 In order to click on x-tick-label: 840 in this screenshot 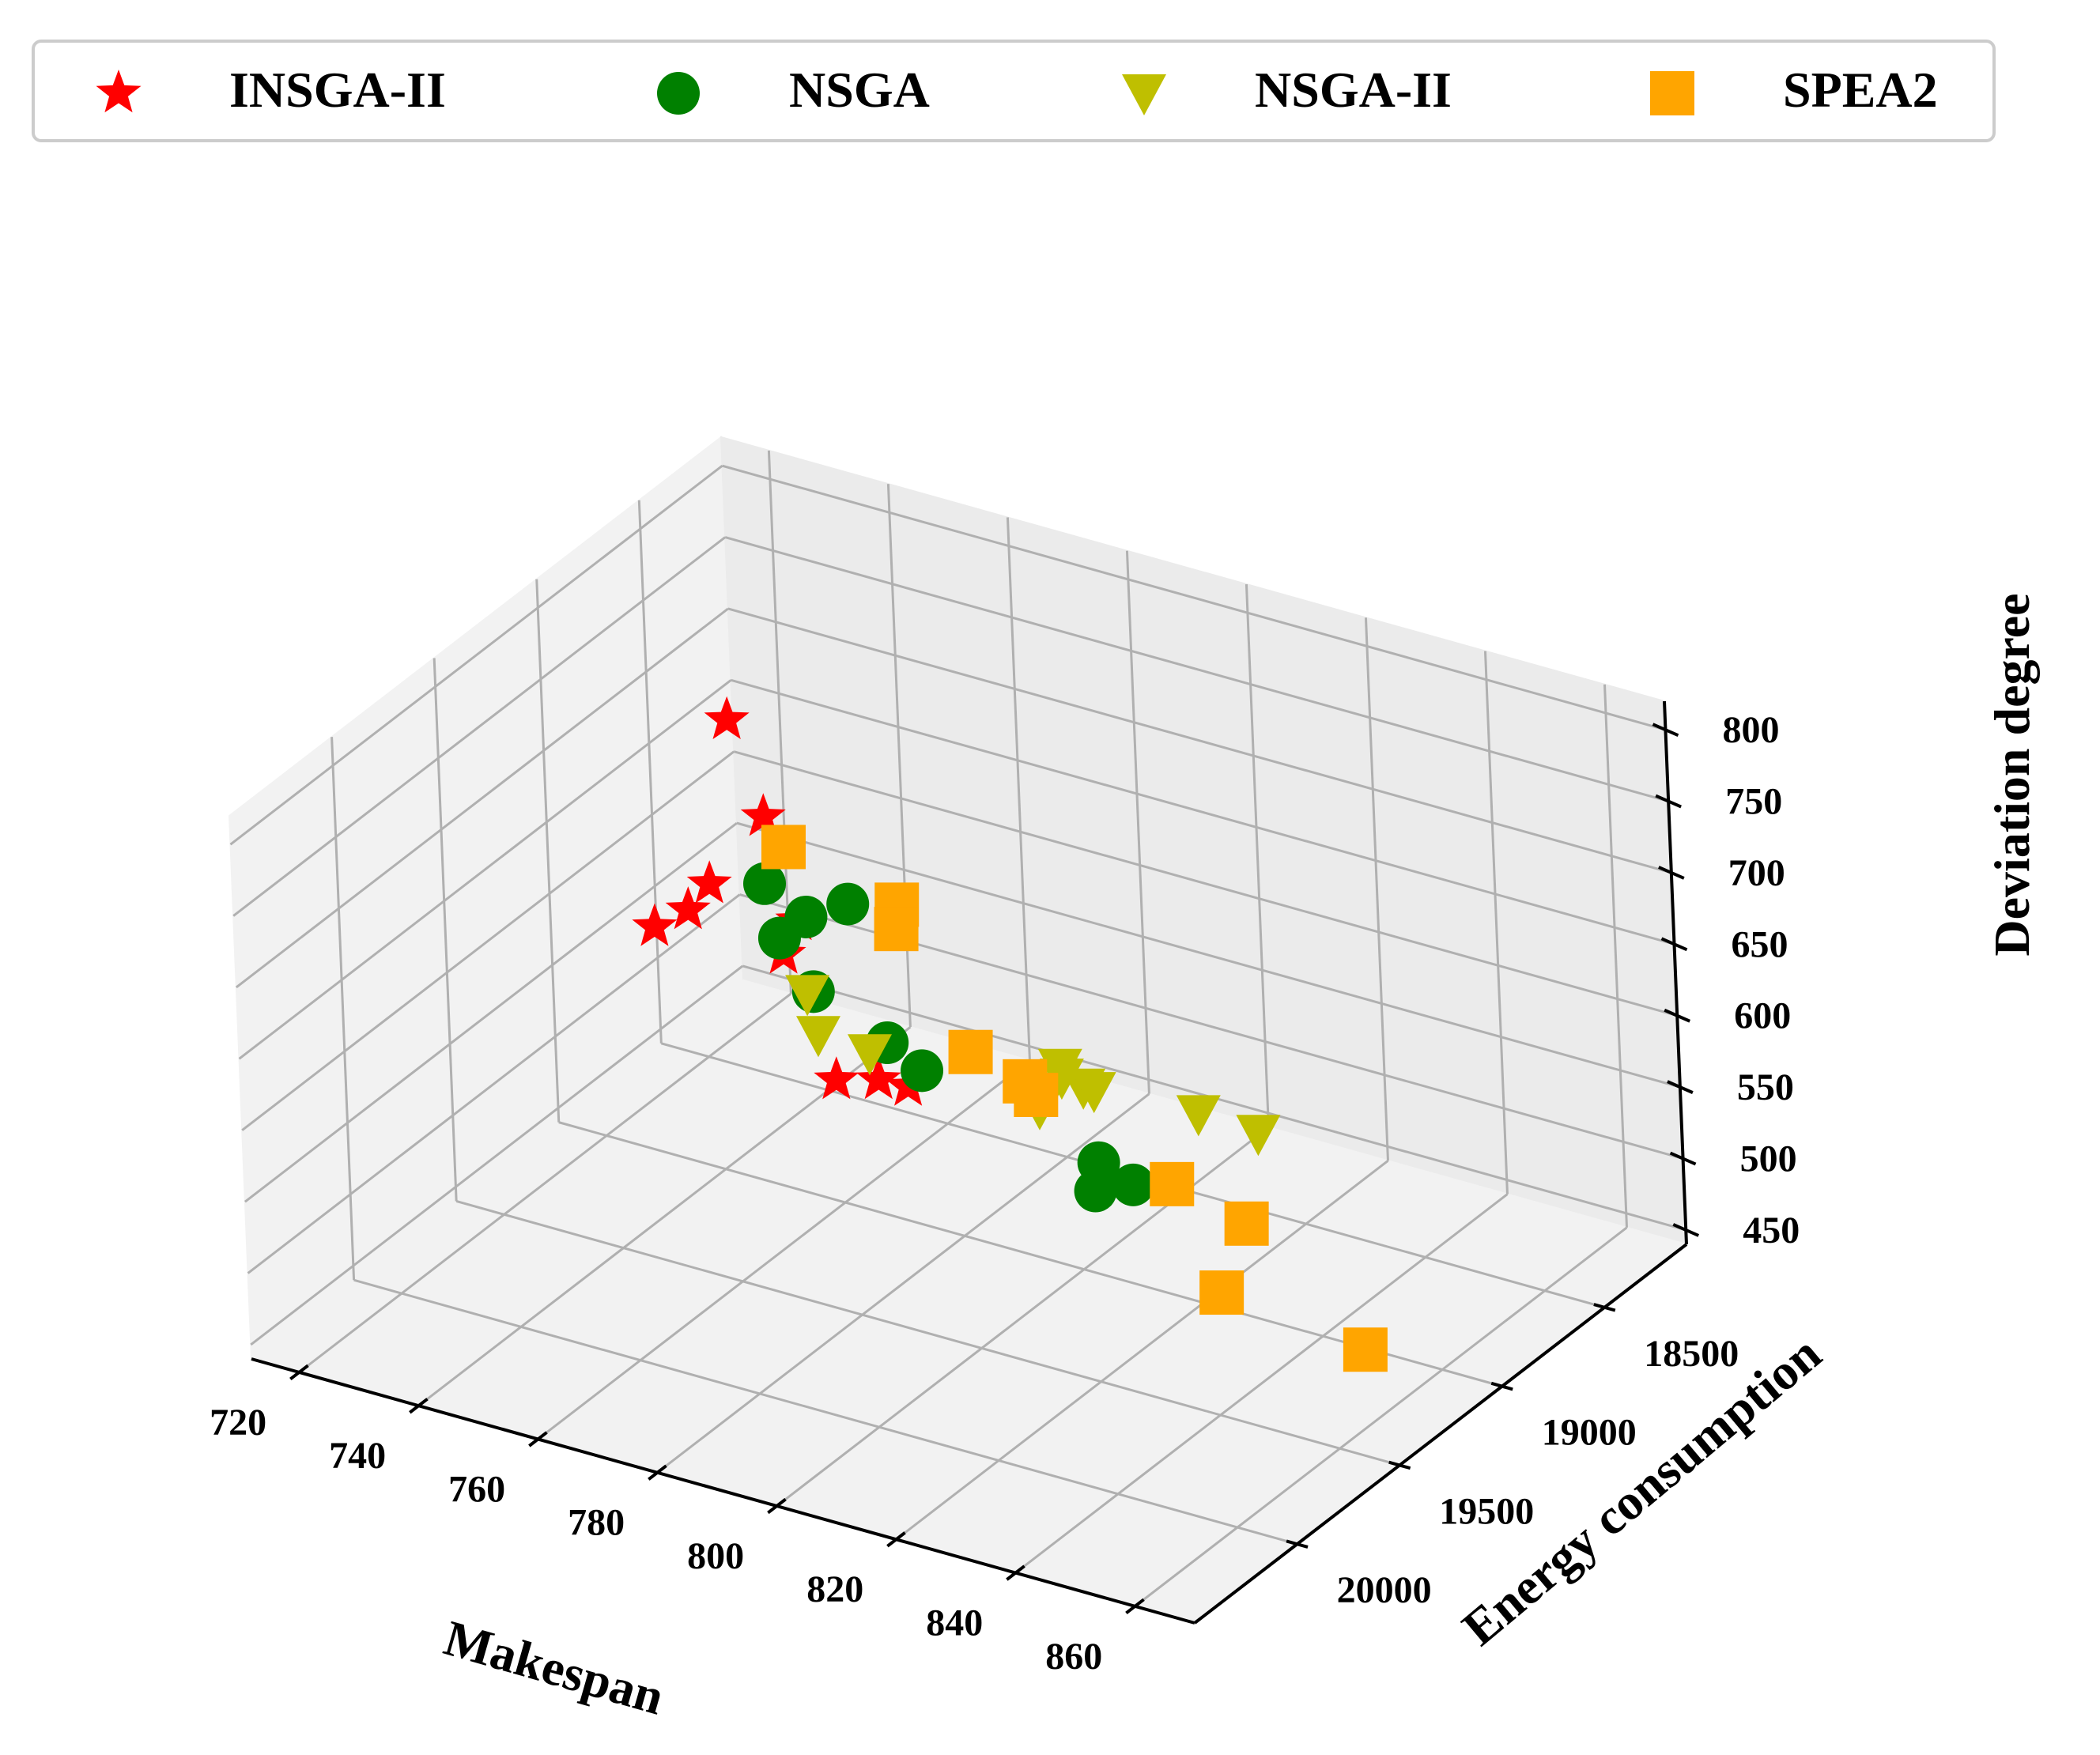, I will do `click(954, 1623)`.